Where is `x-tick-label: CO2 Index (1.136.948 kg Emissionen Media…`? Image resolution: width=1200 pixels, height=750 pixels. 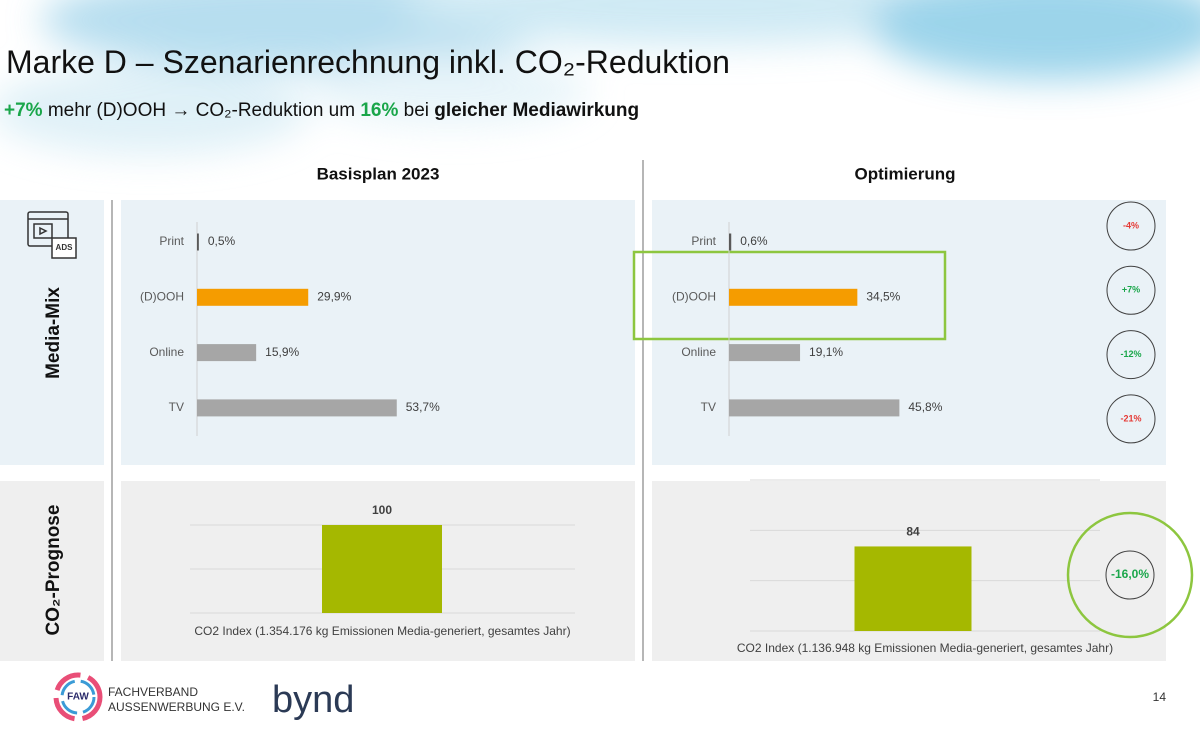
x-tick-label: CO2 Index (1.136.948 kg Emissionen Media… is located at coordinates (925, 648).